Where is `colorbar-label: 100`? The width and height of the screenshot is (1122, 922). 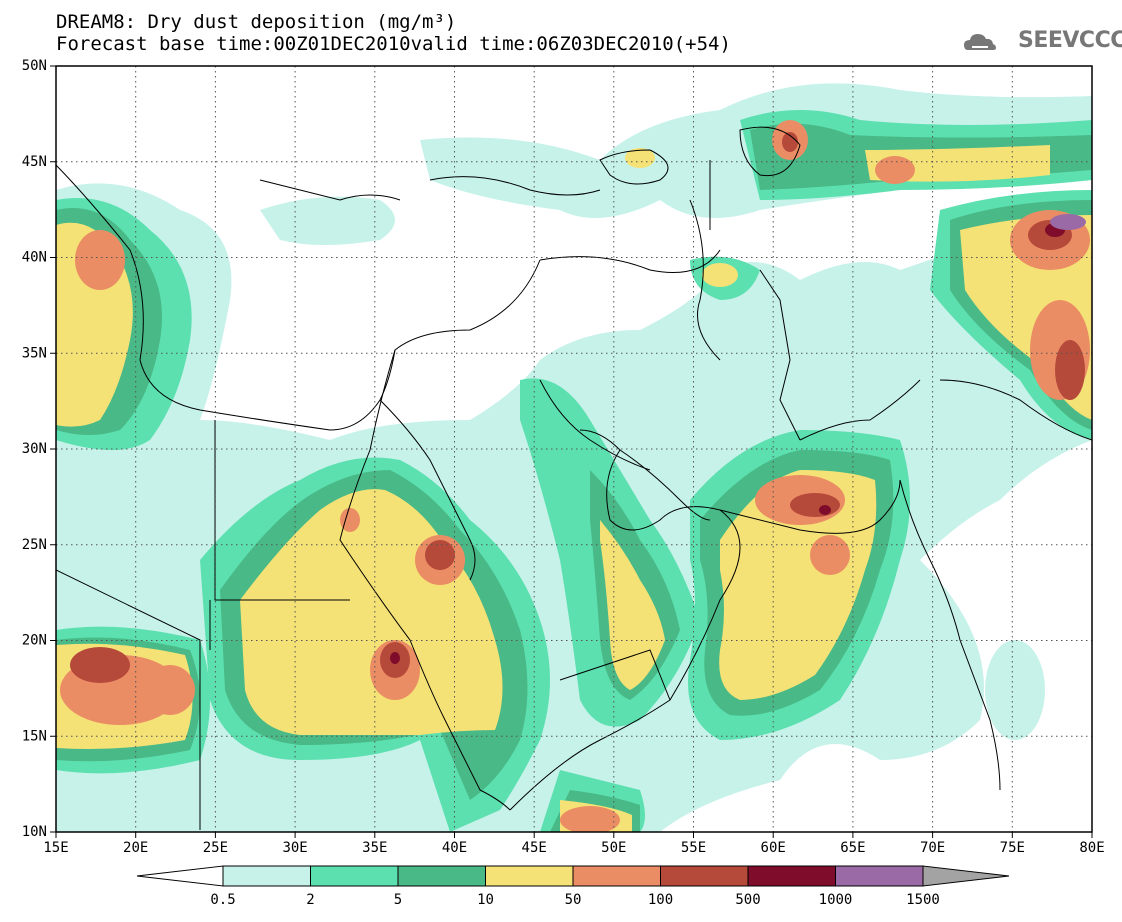
colorbar-label: 100 is located at coordinates (660, 900).